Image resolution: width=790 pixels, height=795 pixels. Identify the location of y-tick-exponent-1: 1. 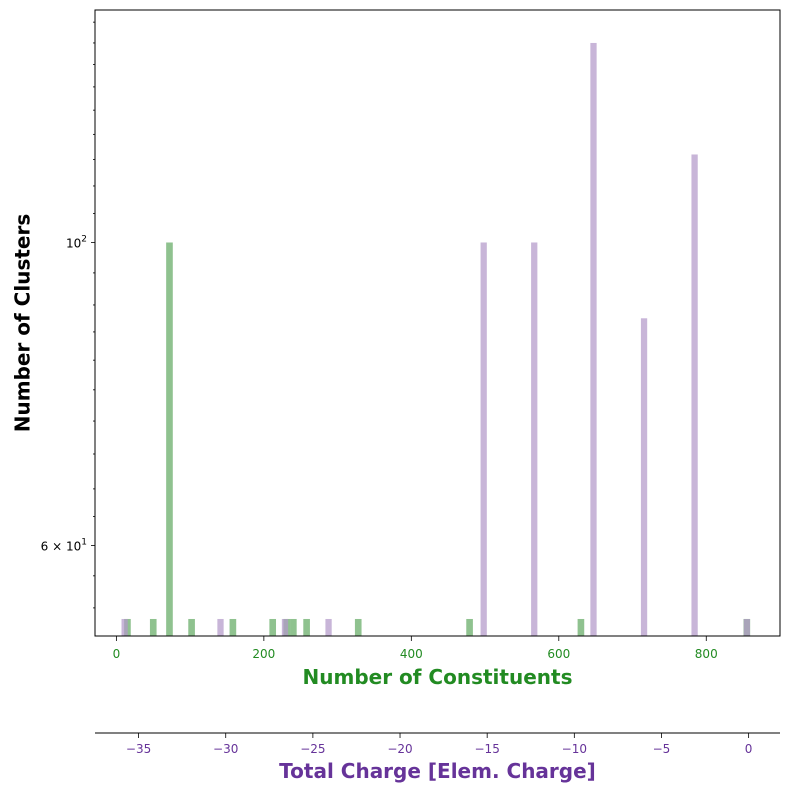
(84, 542).